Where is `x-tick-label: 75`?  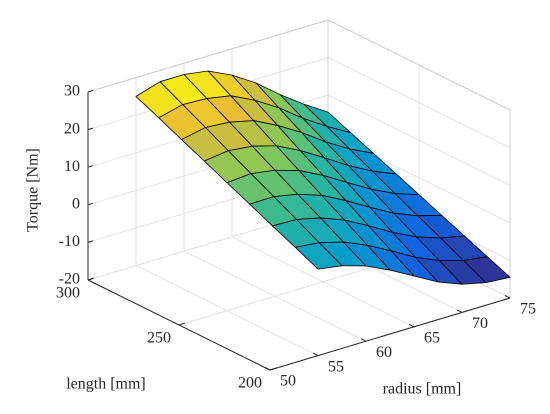 x-tick-label: 75 is located at coordinates (528, 309).